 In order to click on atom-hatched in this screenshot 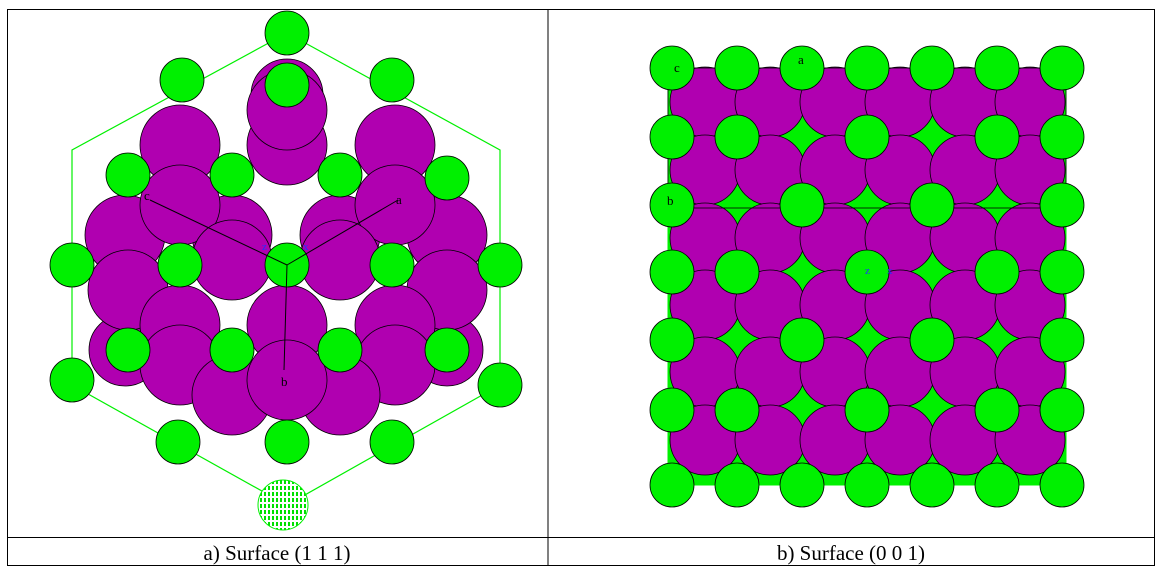, I will do `click(283, 505)`.